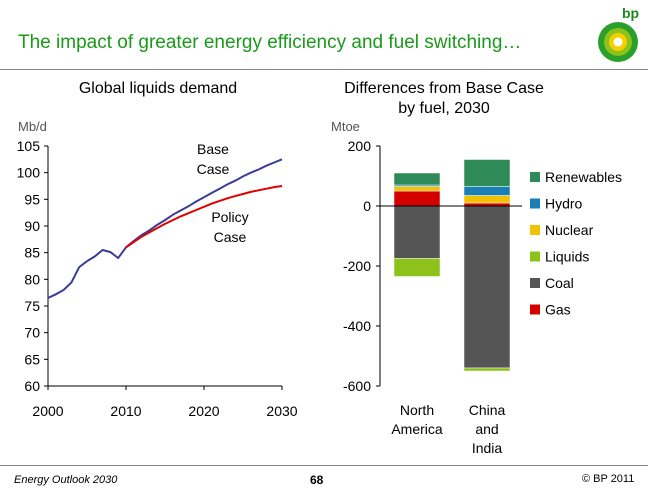 Image resolution: width=648 pixels, height=496 pixels. What do you see at coordinates (487, 191) in the screenshot?
I see `bar-segment-hydro` at bounding box center [487, 191].